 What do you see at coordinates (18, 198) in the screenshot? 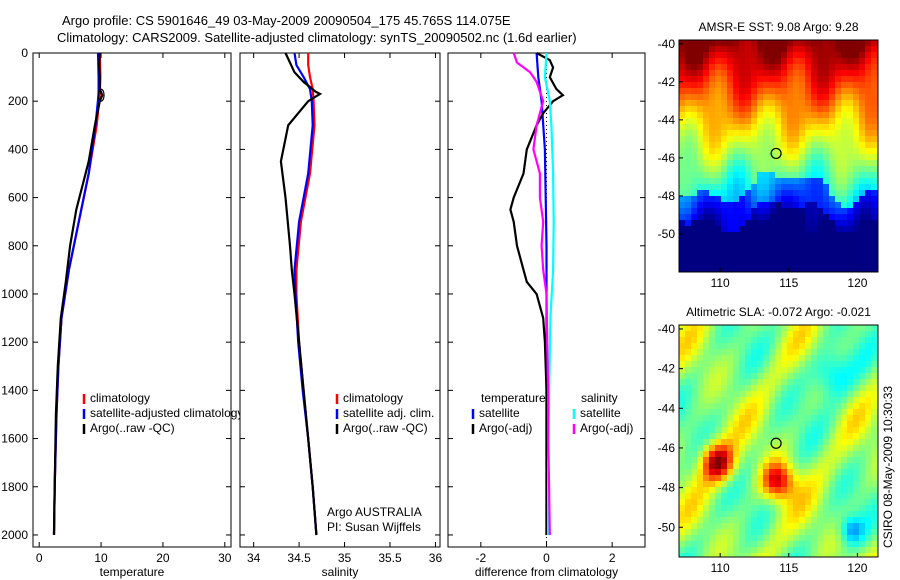
I see `y-tick-label: 600` at bounding box center [18, 198].